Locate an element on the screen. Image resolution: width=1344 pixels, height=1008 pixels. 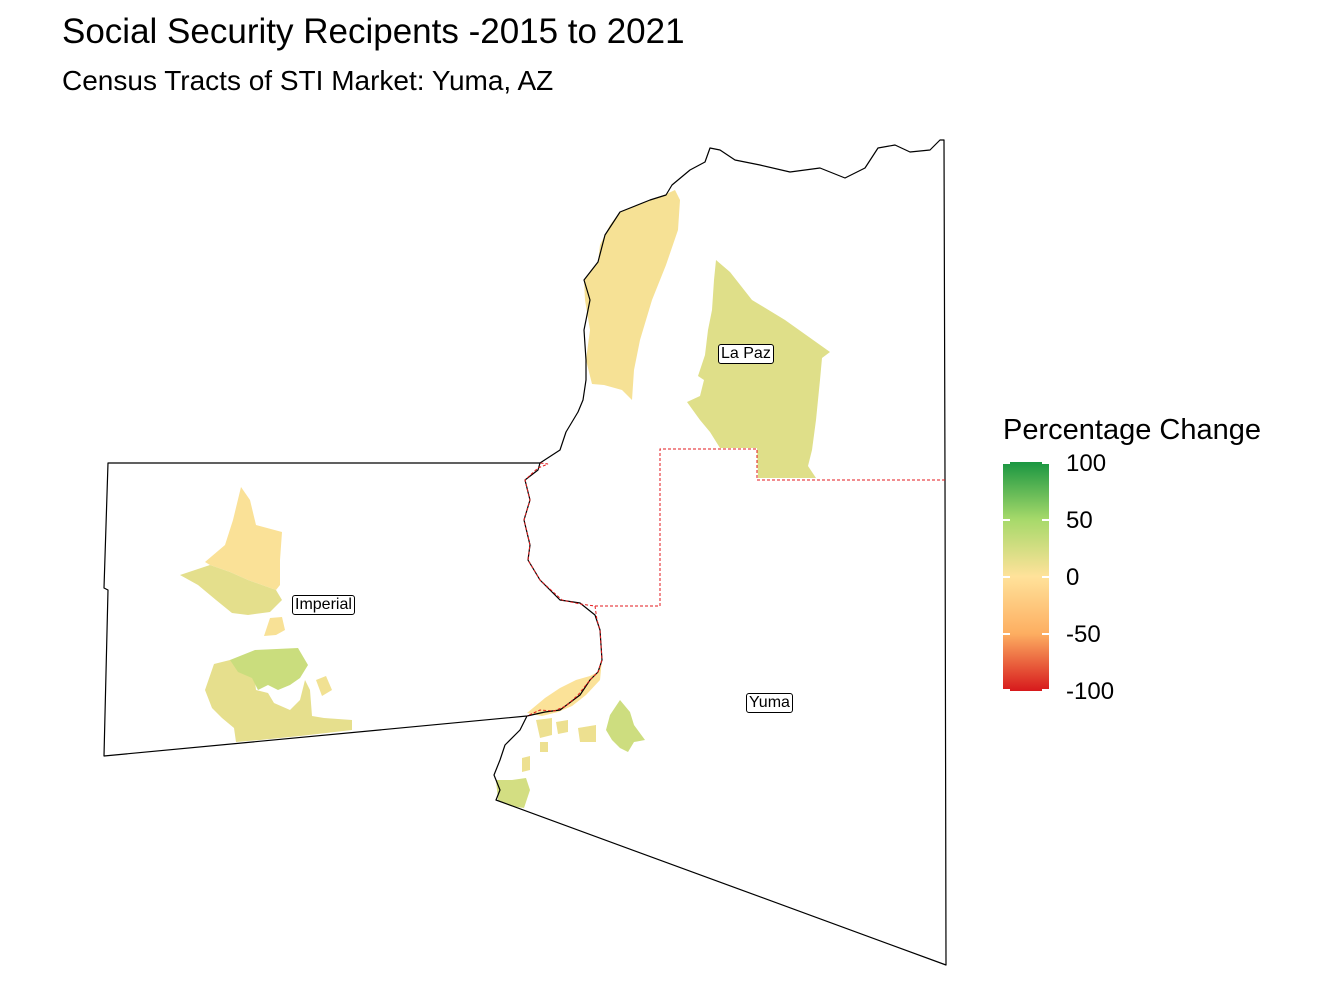
legend-tick-0: 0 is located at coordinates (1073, 577).